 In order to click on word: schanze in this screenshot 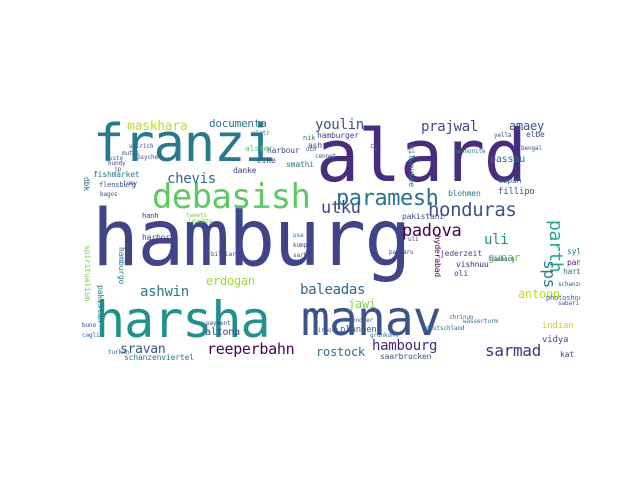, I will do `click(569, 284)`.